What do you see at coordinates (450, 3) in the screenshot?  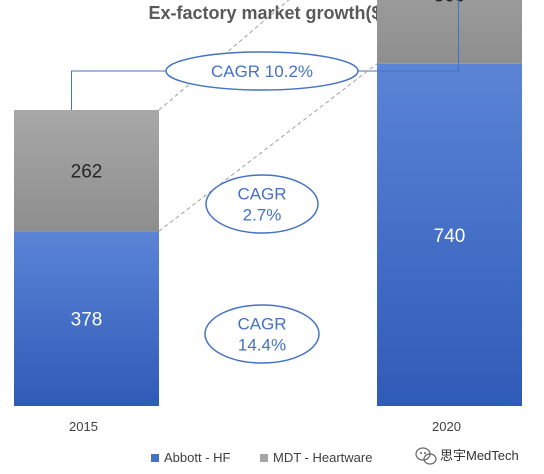 I see `data-label: 300` at bounding box center [450, 3].